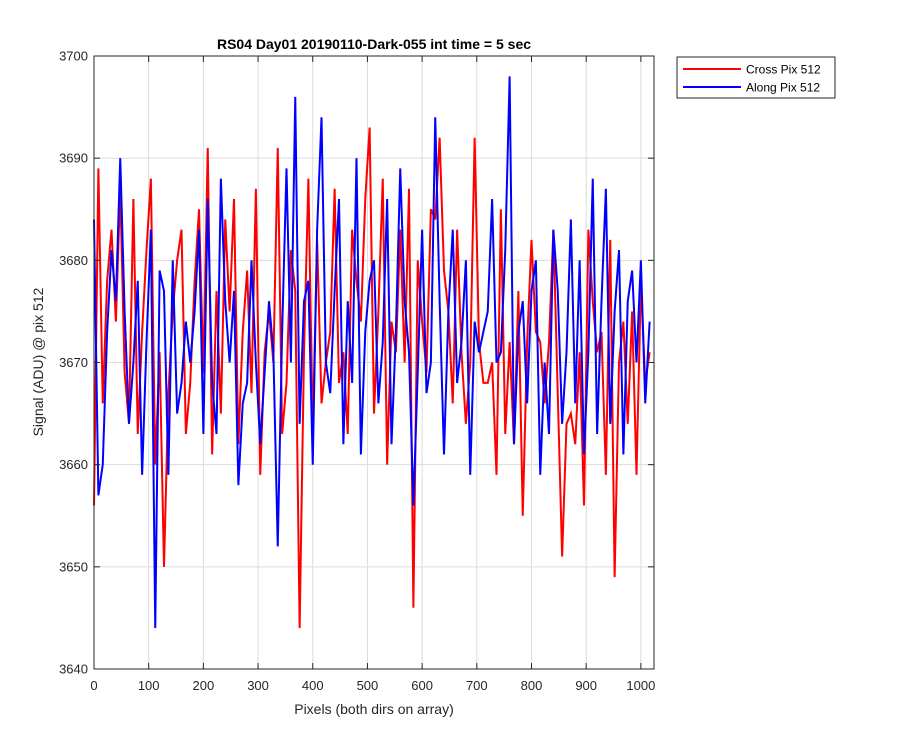 Image resolution: width=900 pixels, height=755 pixels. I want to click on legend: Cross Pix 512 Along Pix 512, so click(756, 77).